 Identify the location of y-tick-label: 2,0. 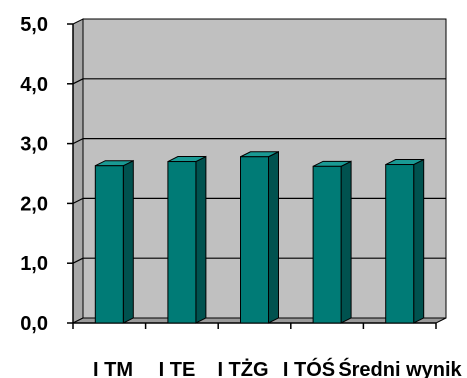
(34, 204).